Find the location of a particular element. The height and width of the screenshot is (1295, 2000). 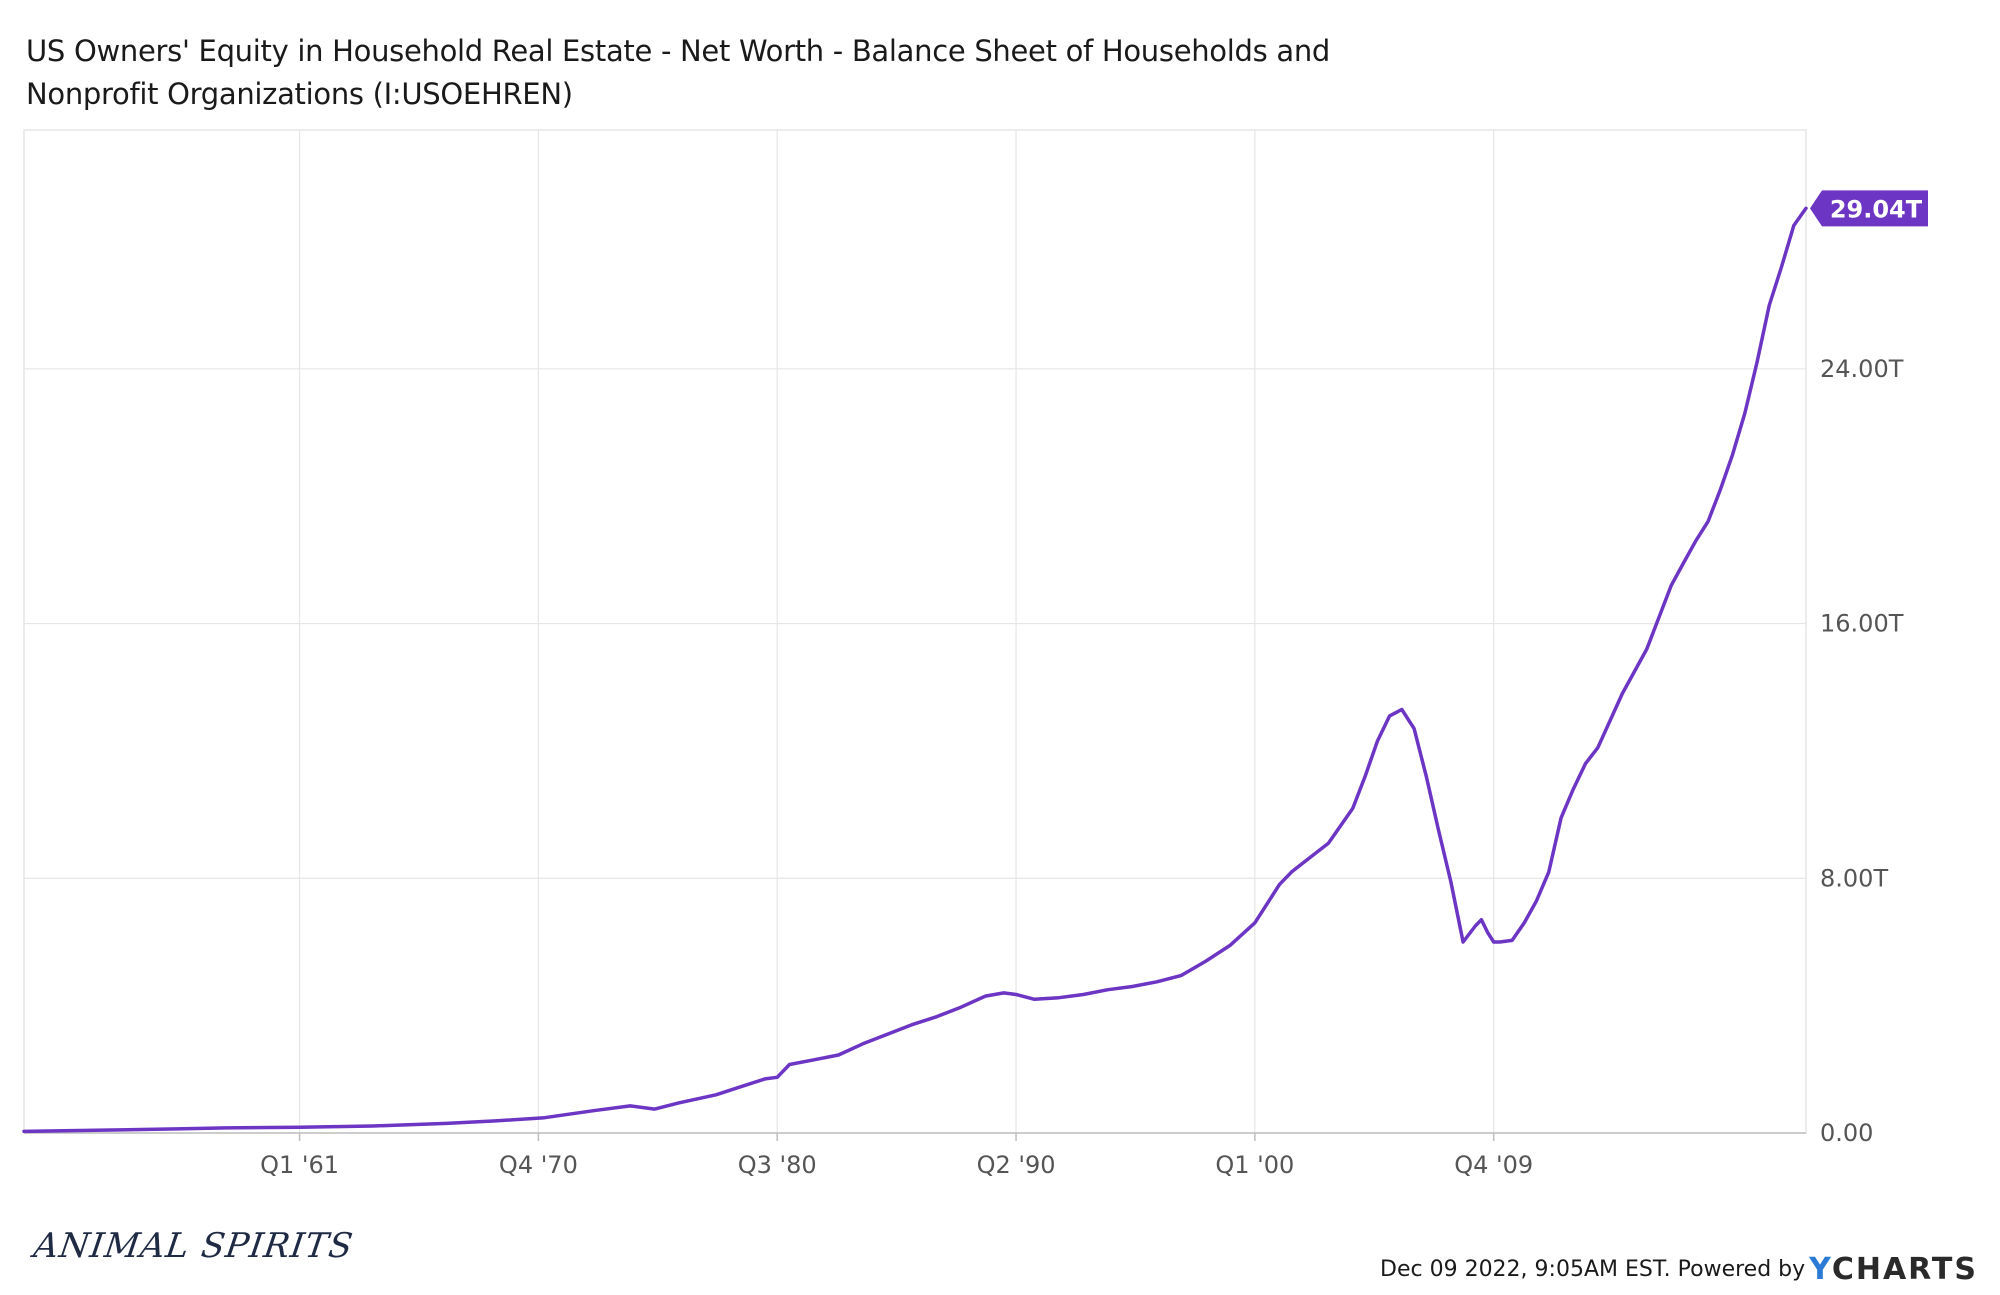

y-tick-label: 24.00T is located at coordinates (1862, 369).